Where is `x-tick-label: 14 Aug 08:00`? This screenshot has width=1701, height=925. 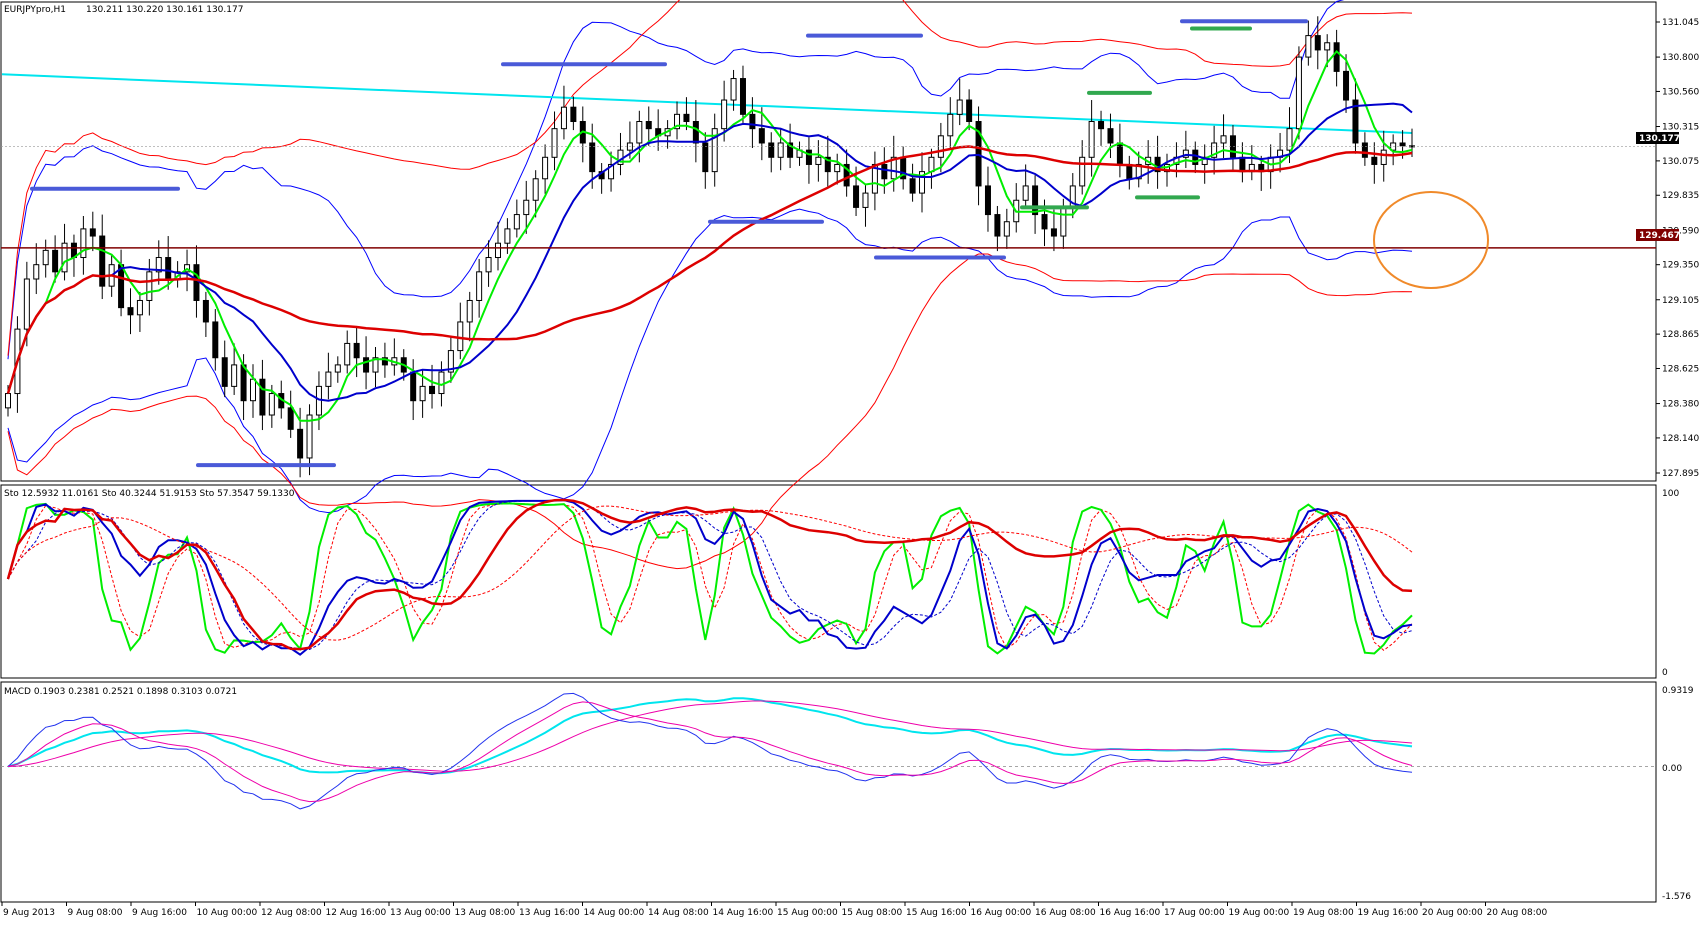
x-tick-label: 14 Aug 08:00 is located at coordinates (678, 913).